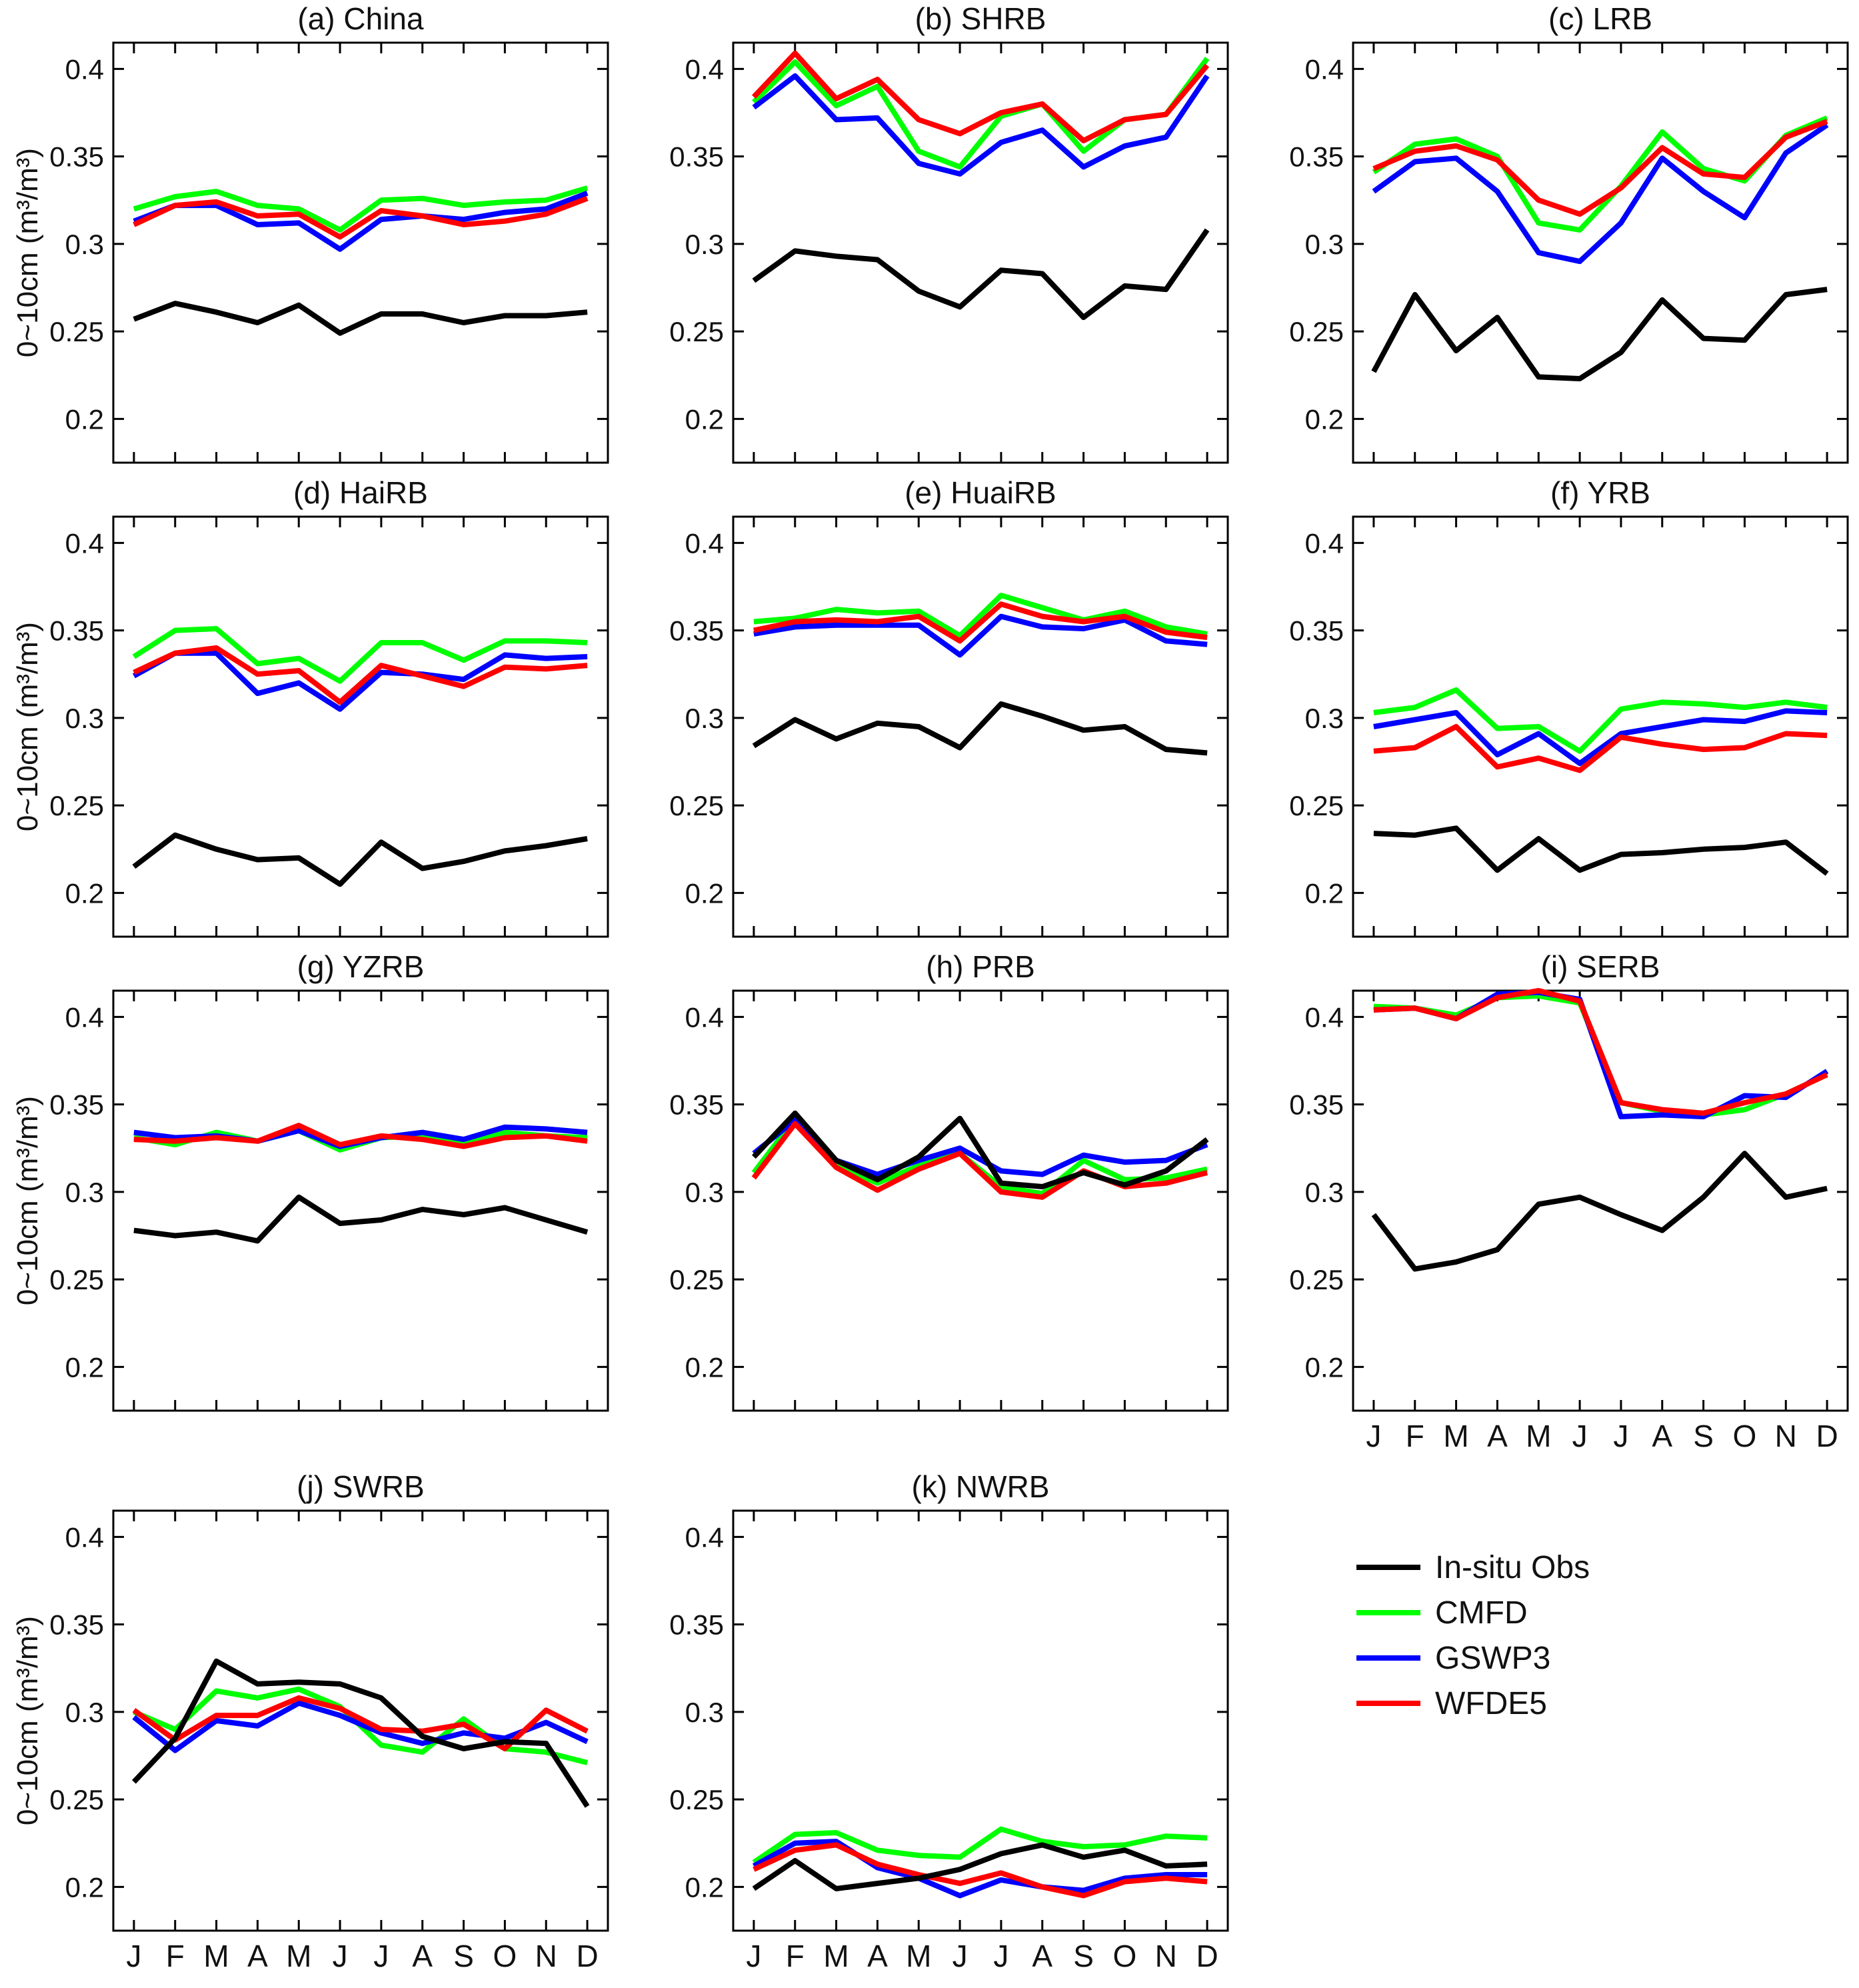 The height and width of the screenshot is (1988, 1859). I want to click on legend-item-wfde5: WFDE5, so click(1473, 1703).